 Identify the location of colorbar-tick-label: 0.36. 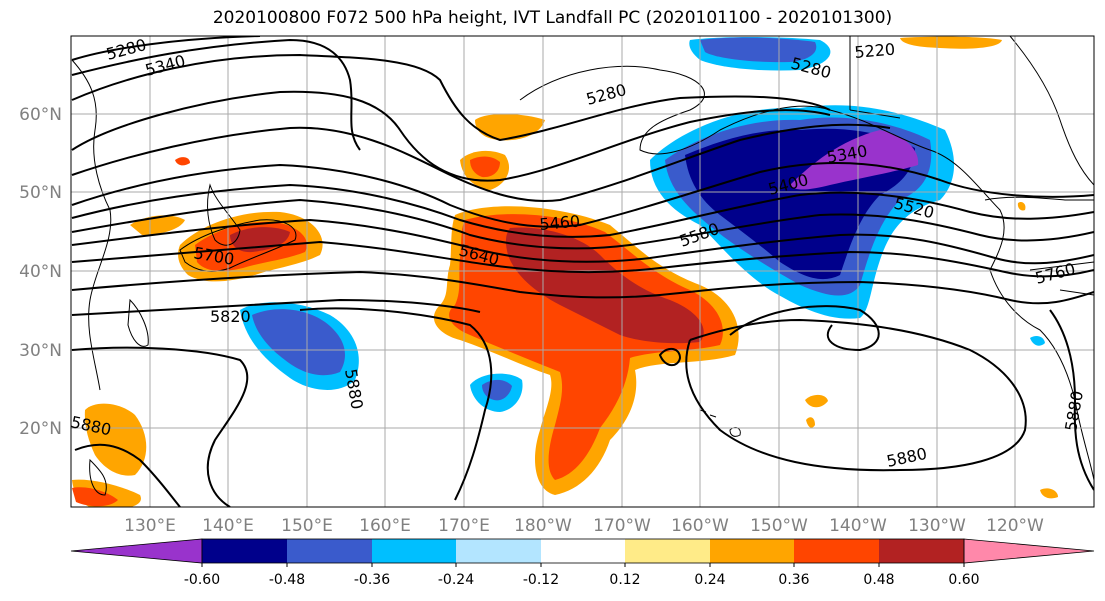
(793, 580).